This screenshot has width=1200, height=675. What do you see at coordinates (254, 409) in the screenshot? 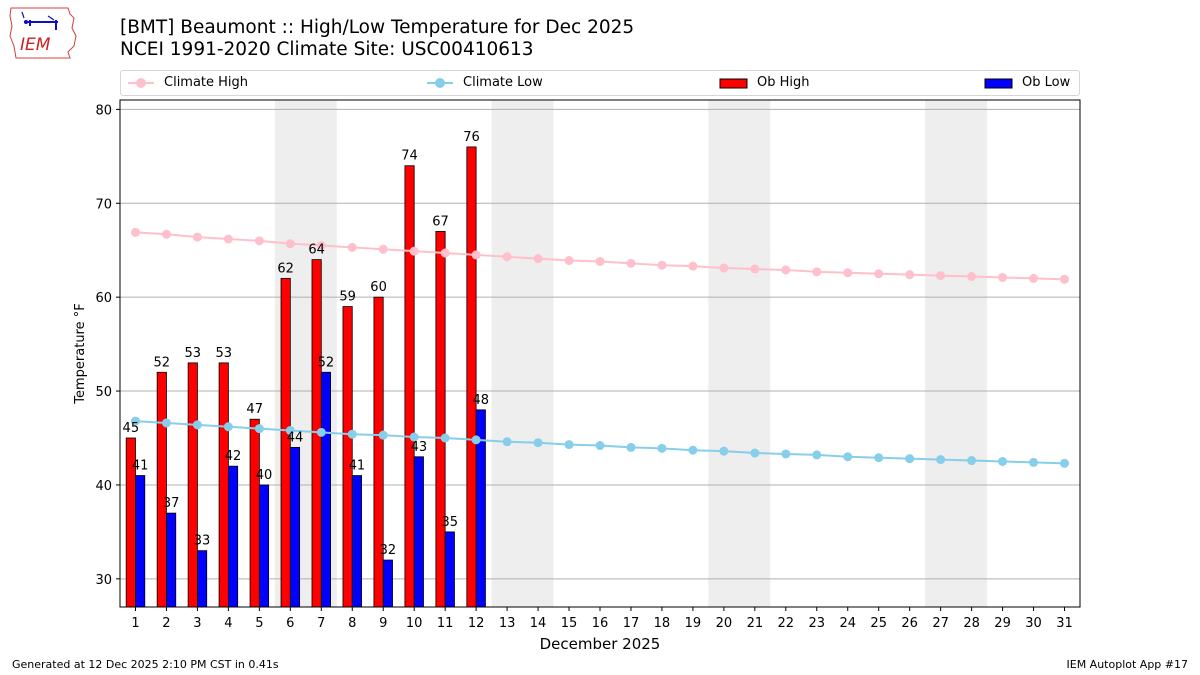
I see `ob-high-label: 47` at bounding box center [254, 409].